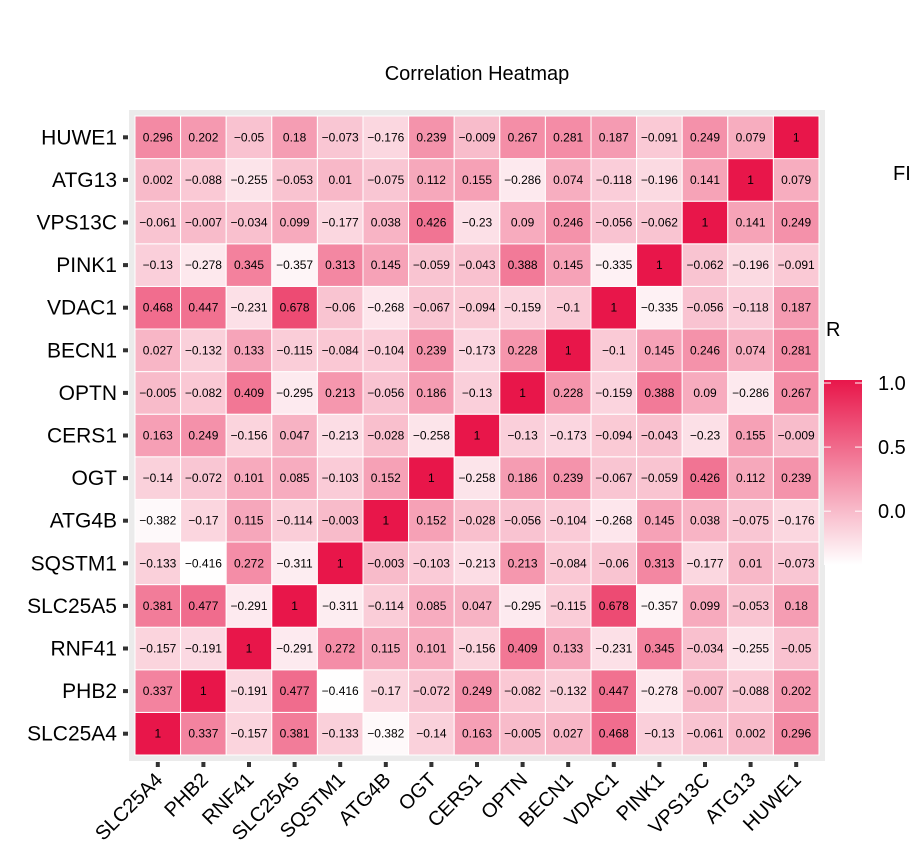  I want to click on cell-value-label: −0.311, so click(340, 606).